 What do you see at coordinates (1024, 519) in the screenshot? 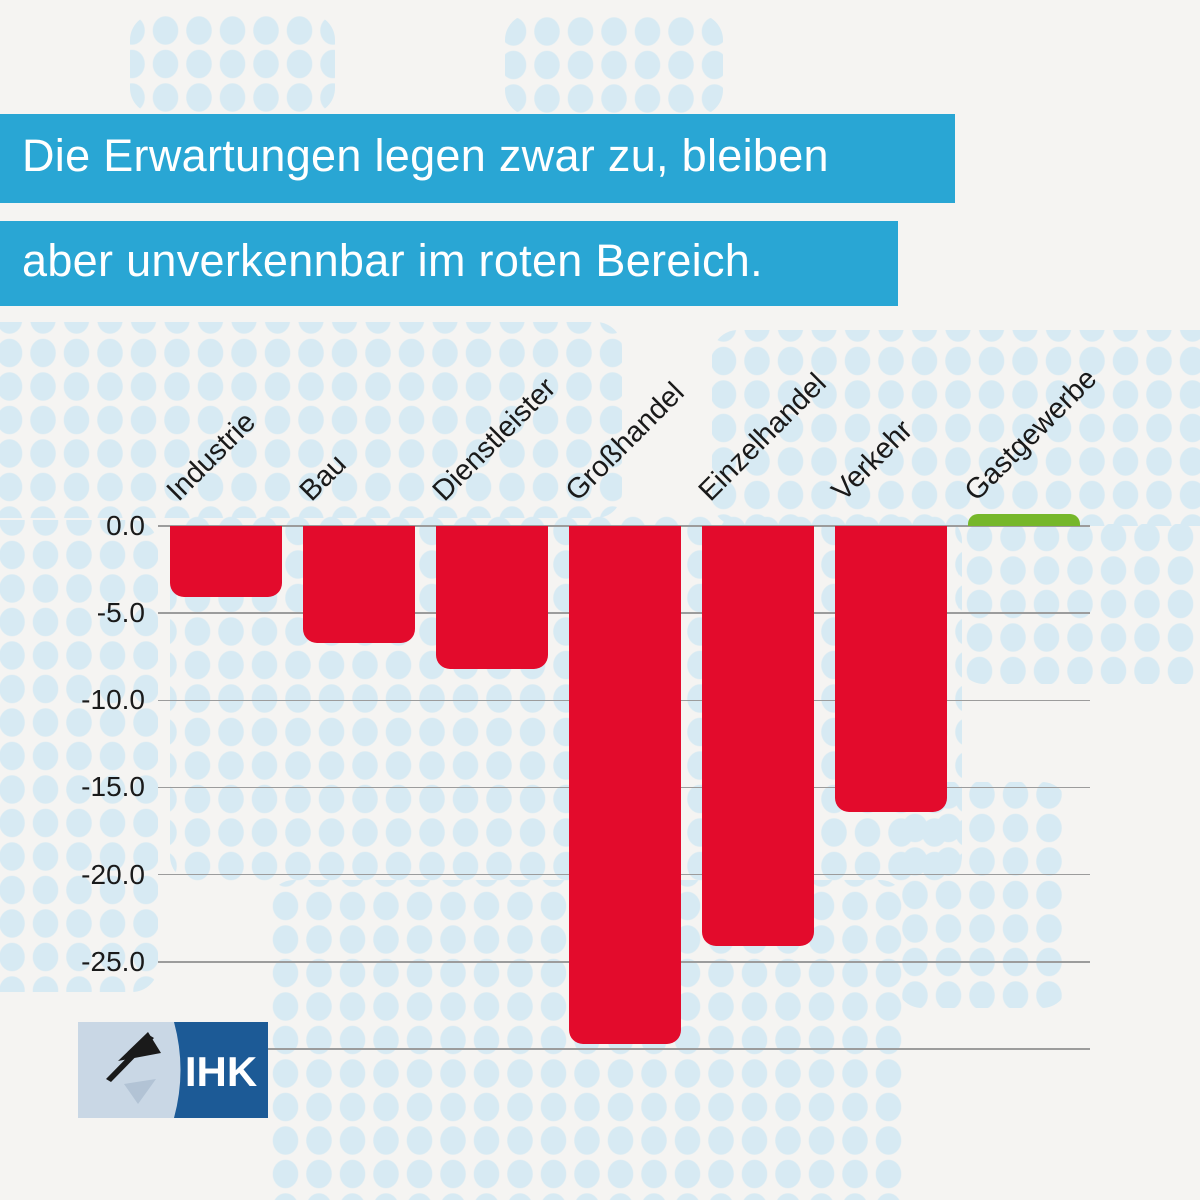
I see `bar-gastgewerbe` at bounding box center [1024, 519].